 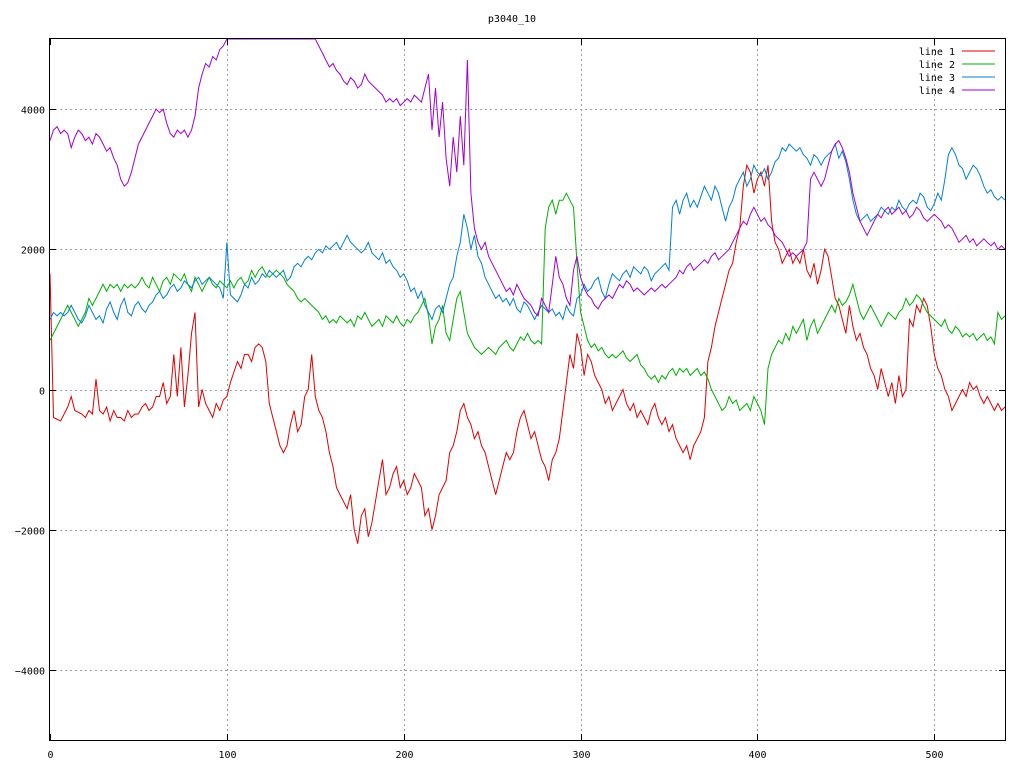 What do you see at coordinates (50, 755) in the screenshot?
I see `x-tick-label: 0` at bounding box center [50, 755].